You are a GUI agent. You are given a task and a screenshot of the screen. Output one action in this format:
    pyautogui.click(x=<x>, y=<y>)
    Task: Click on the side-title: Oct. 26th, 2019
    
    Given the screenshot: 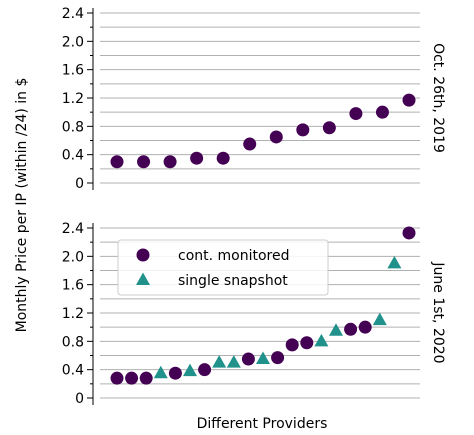 What is the action you would take?
    pyautogui.click(x=438, y=98)
    